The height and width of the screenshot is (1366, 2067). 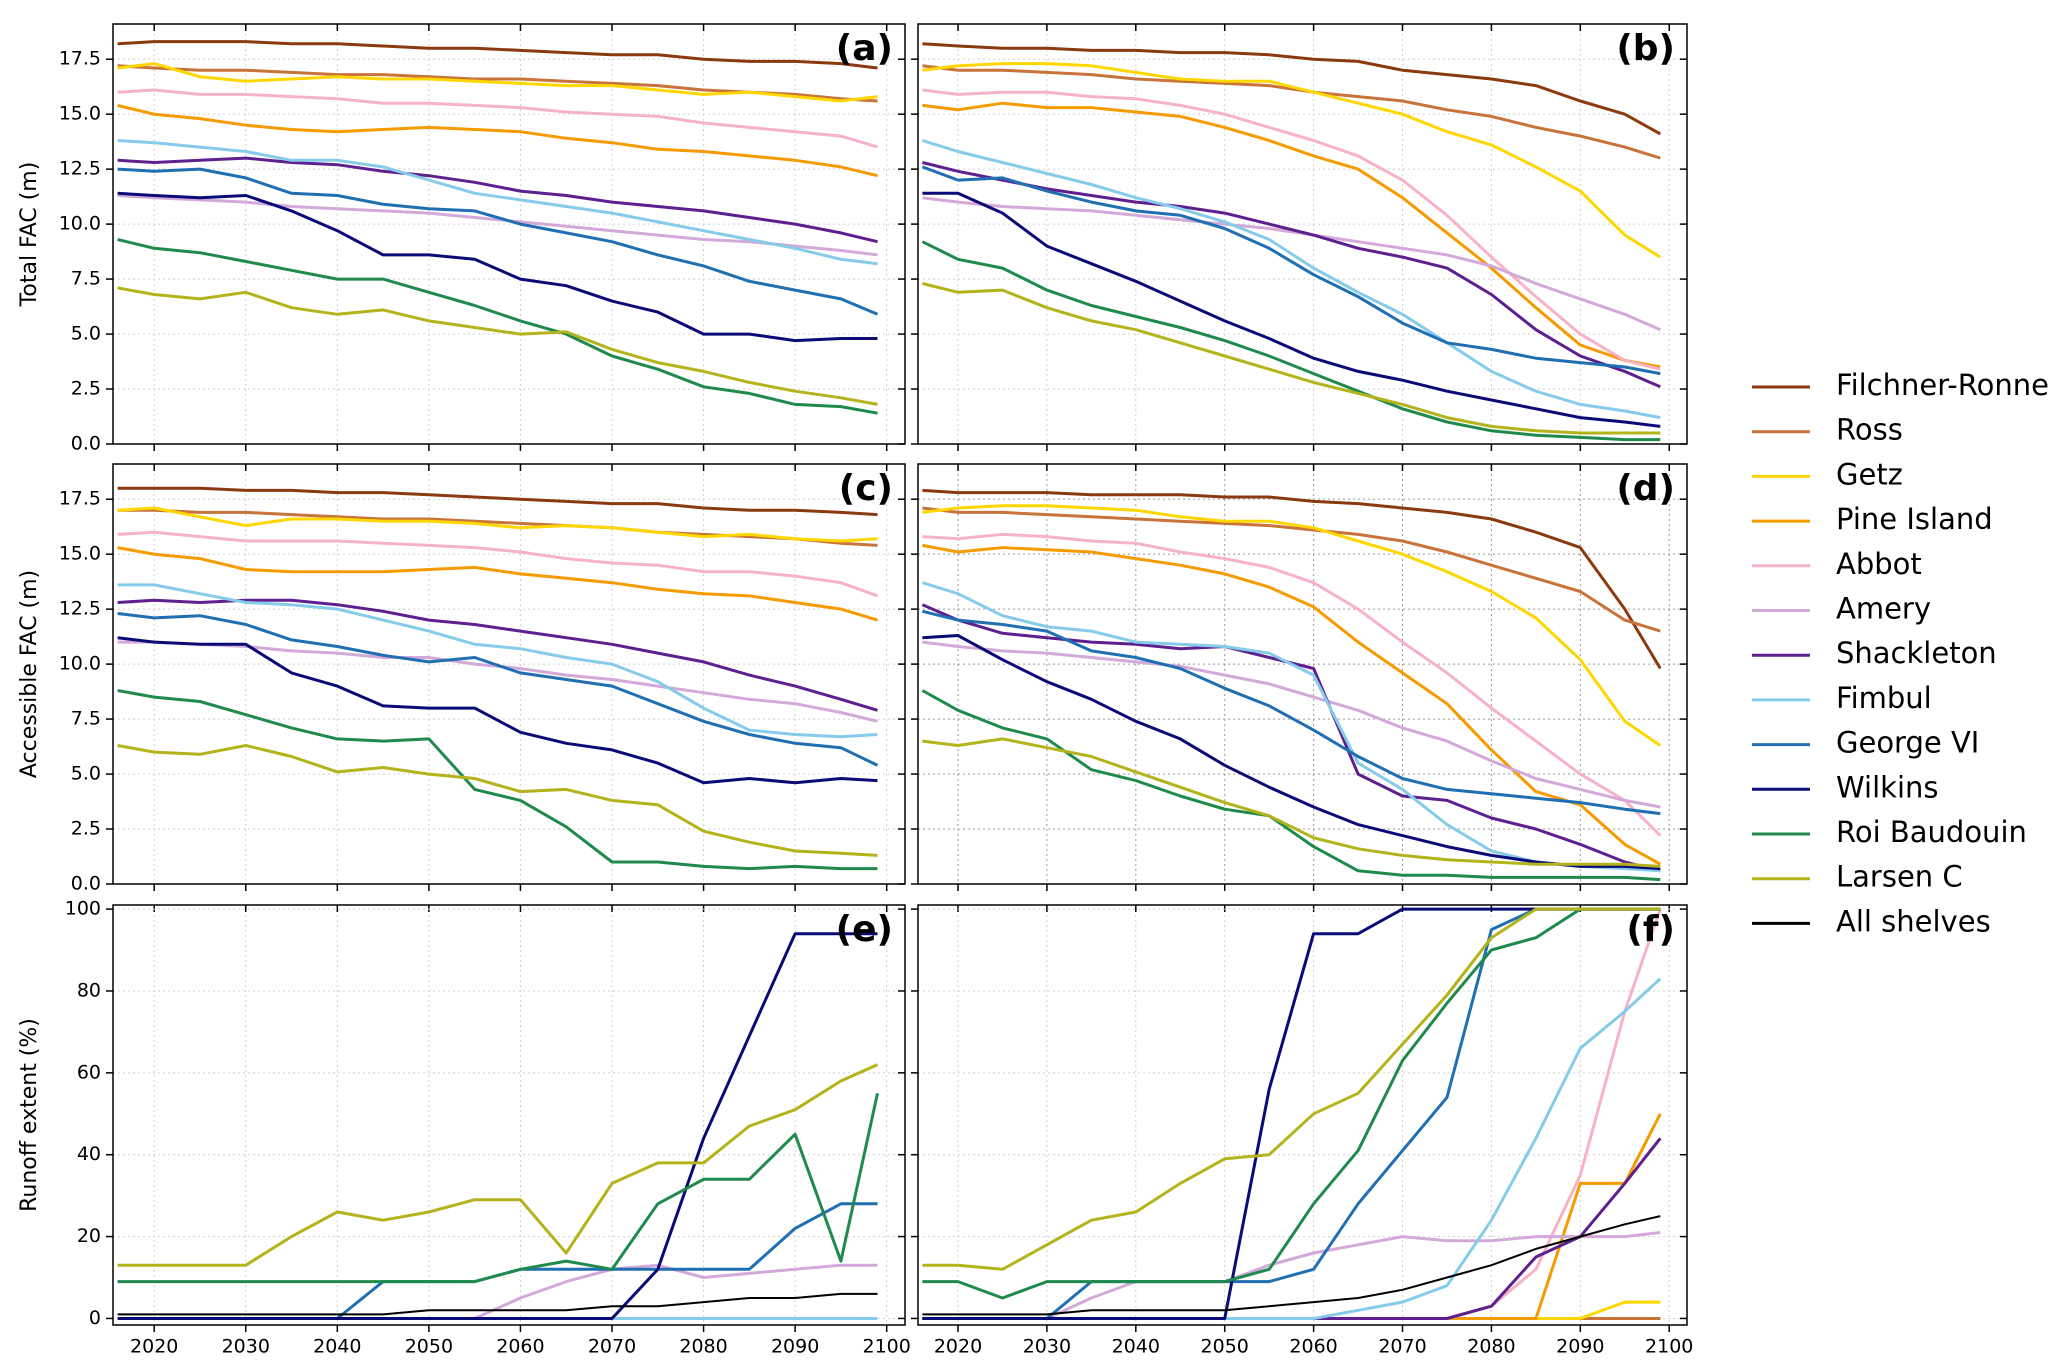 What do you see at coordinates (1916, 653) in the screenshot?
I see `legend-label: Shackleton` at bounding box center [1916, 653].